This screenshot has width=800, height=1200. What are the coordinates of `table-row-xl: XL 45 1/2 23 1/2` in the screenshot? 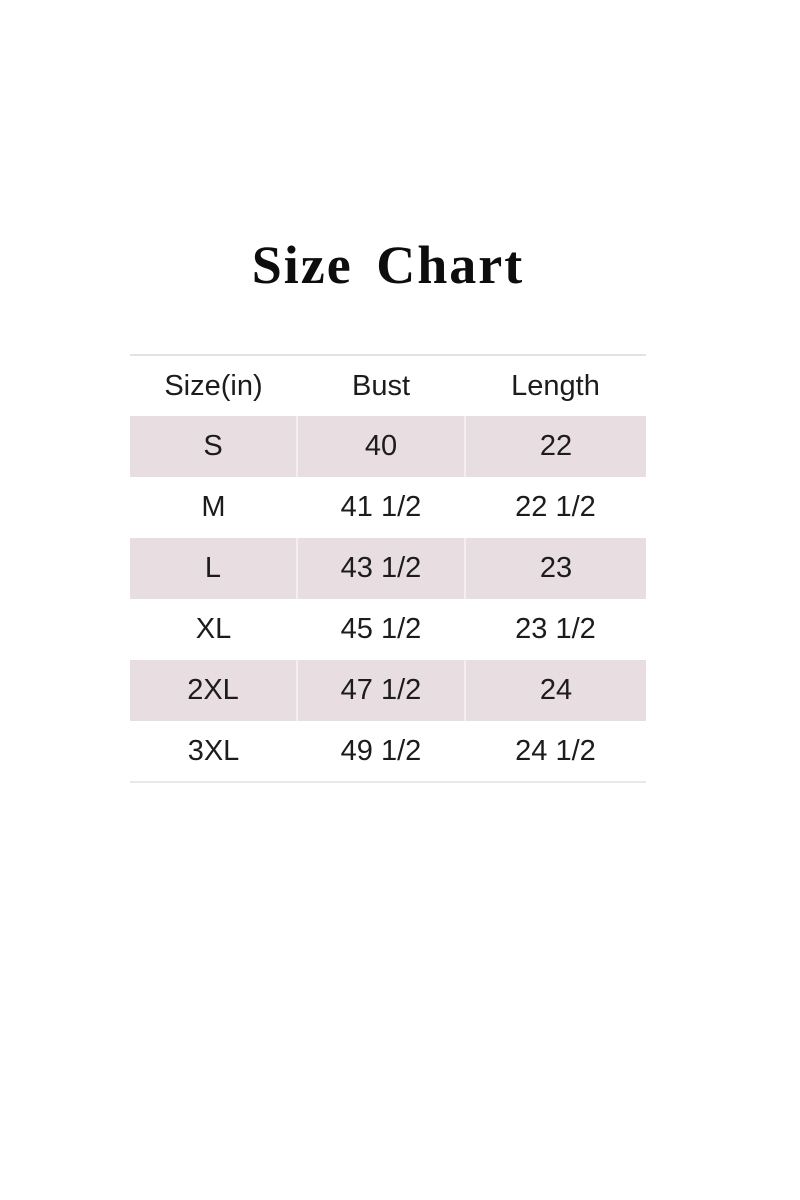 It's located at (388, 629).